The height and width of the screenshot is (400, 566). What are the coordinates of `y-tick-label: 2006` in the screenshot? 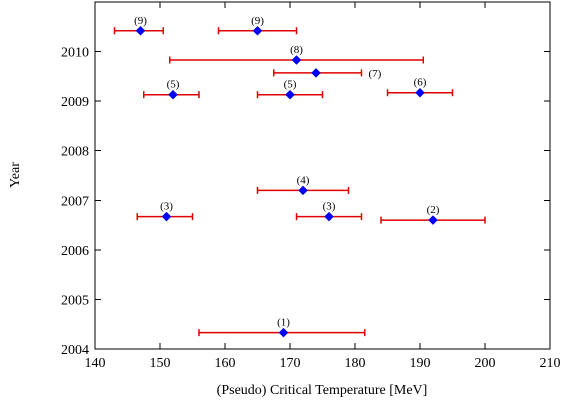 It's located at (75, 251).